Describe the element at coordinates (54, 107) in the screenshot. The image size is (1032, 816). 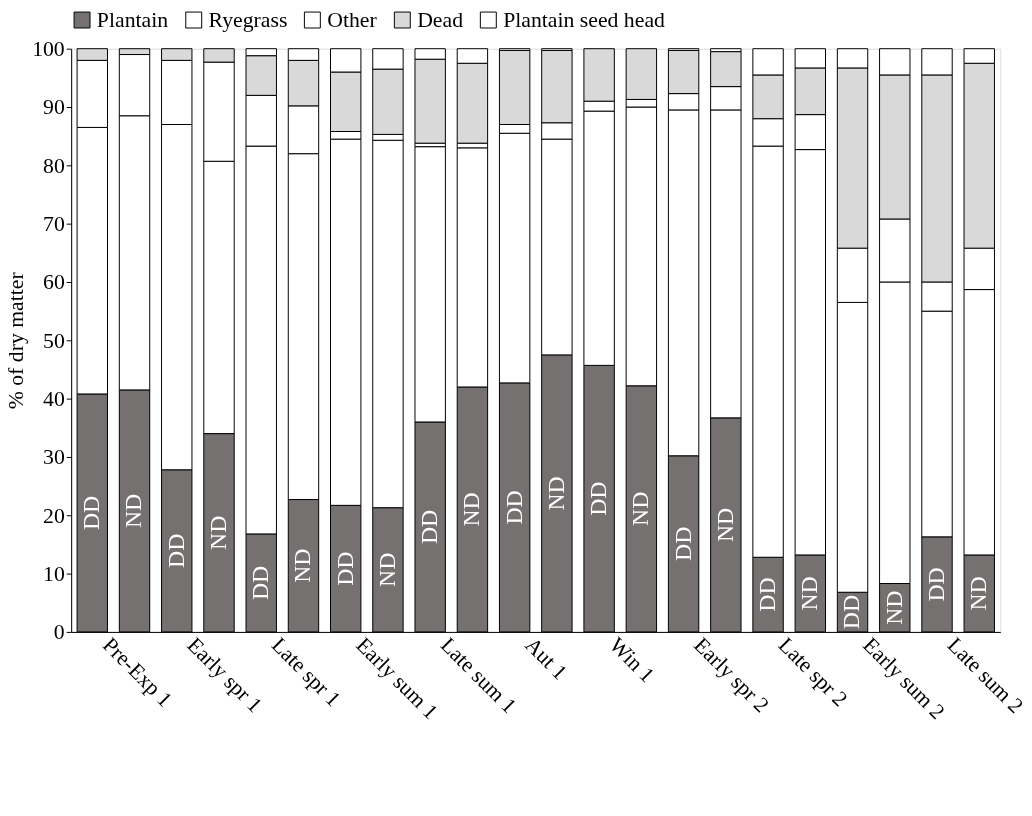
I see `y-tick-label: 90` at that location.